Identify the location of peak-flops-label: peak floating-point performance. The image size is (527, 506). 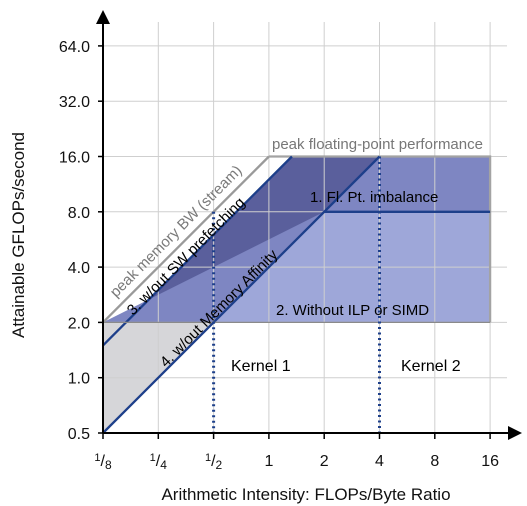
(377, 144).